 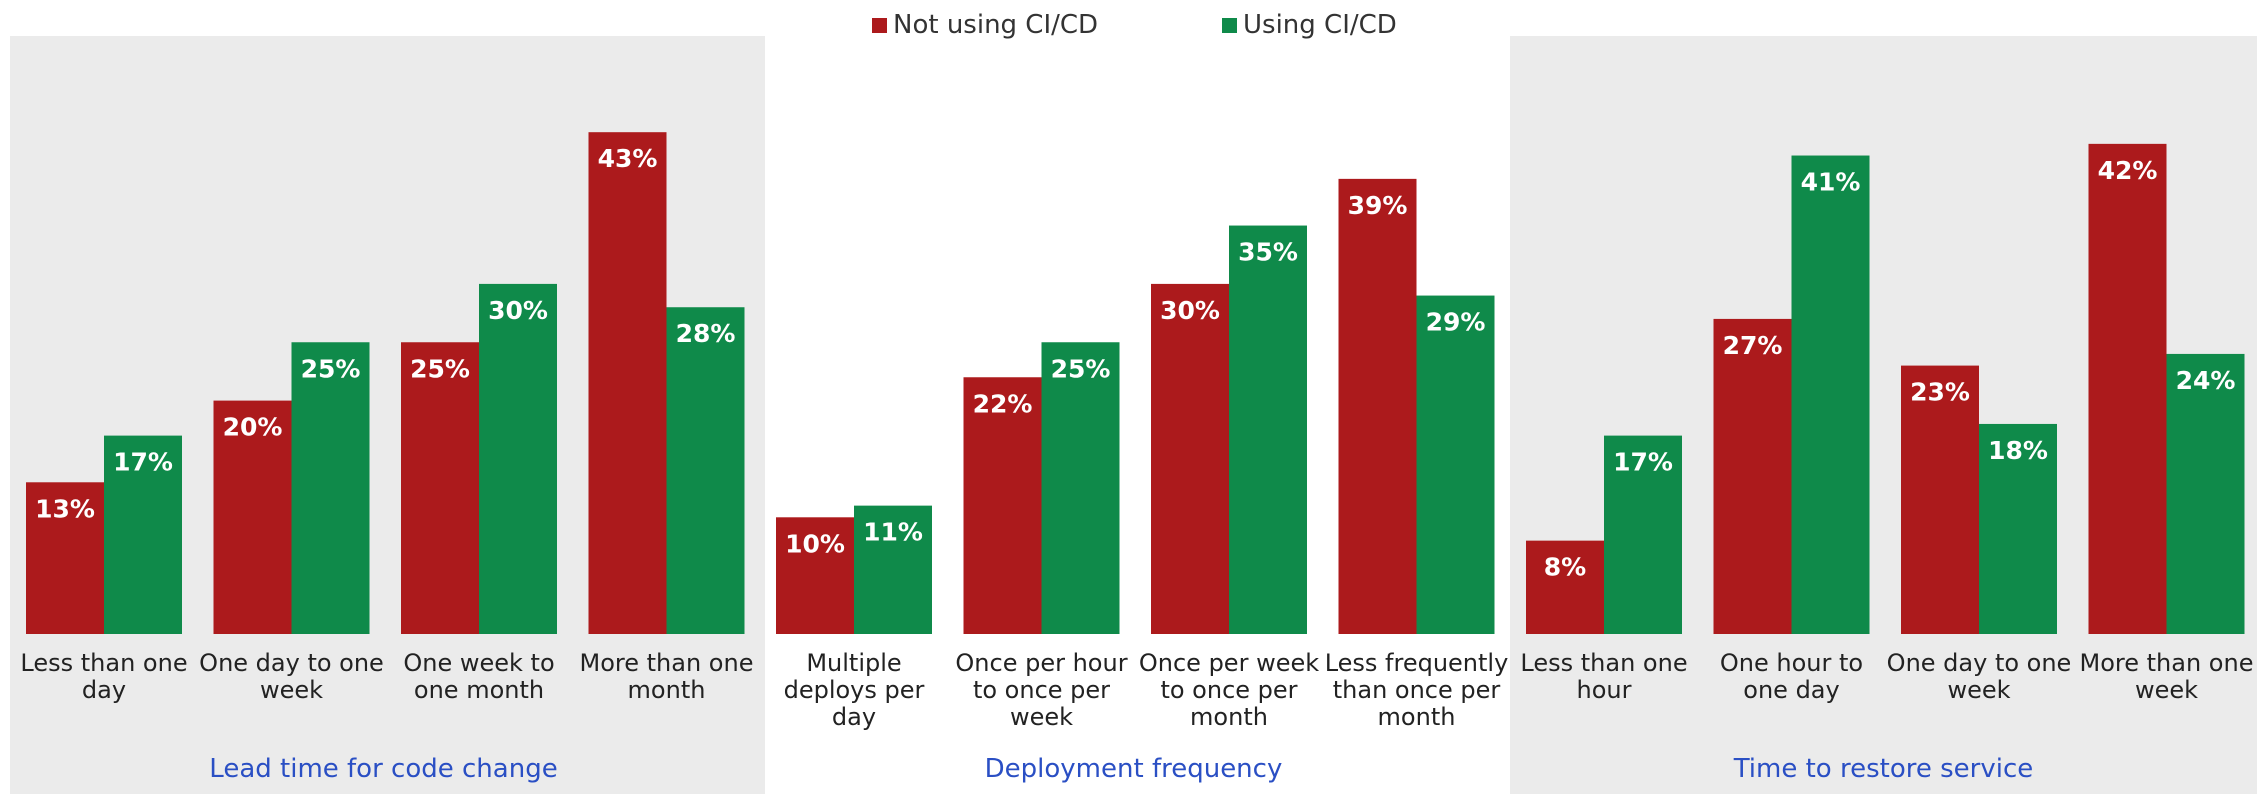 What do you see at coordinates (479, 676) in the screenshot?
I see `x-tick-label: One week to one month` at bounding box center [479, 676].